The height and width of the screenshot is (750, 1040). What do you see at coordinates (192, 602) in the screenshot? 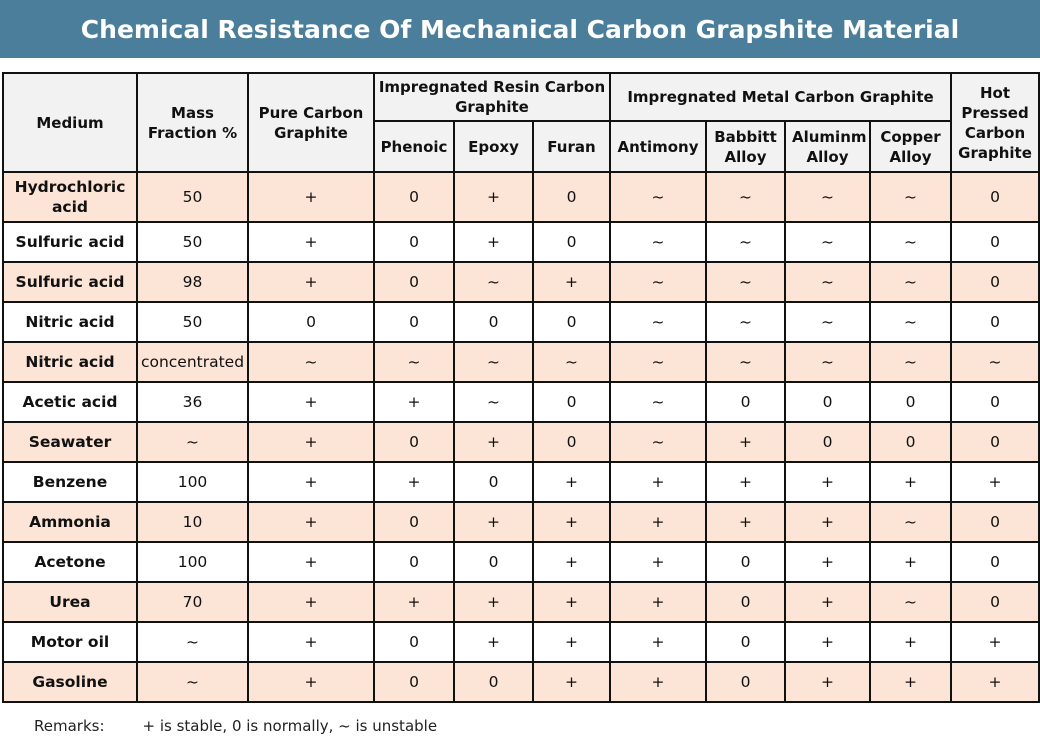
I see `mass-fraction-cell: 70` at bounding box center [192, 602].